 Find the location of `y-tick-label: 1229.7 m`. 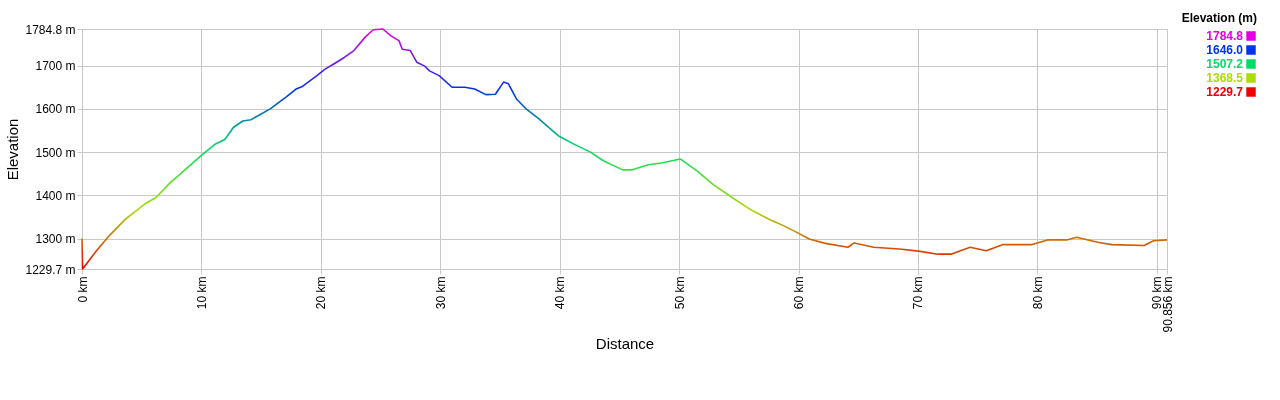

y-tick-label: 1229.7 m is located at coordinates (50, 269).